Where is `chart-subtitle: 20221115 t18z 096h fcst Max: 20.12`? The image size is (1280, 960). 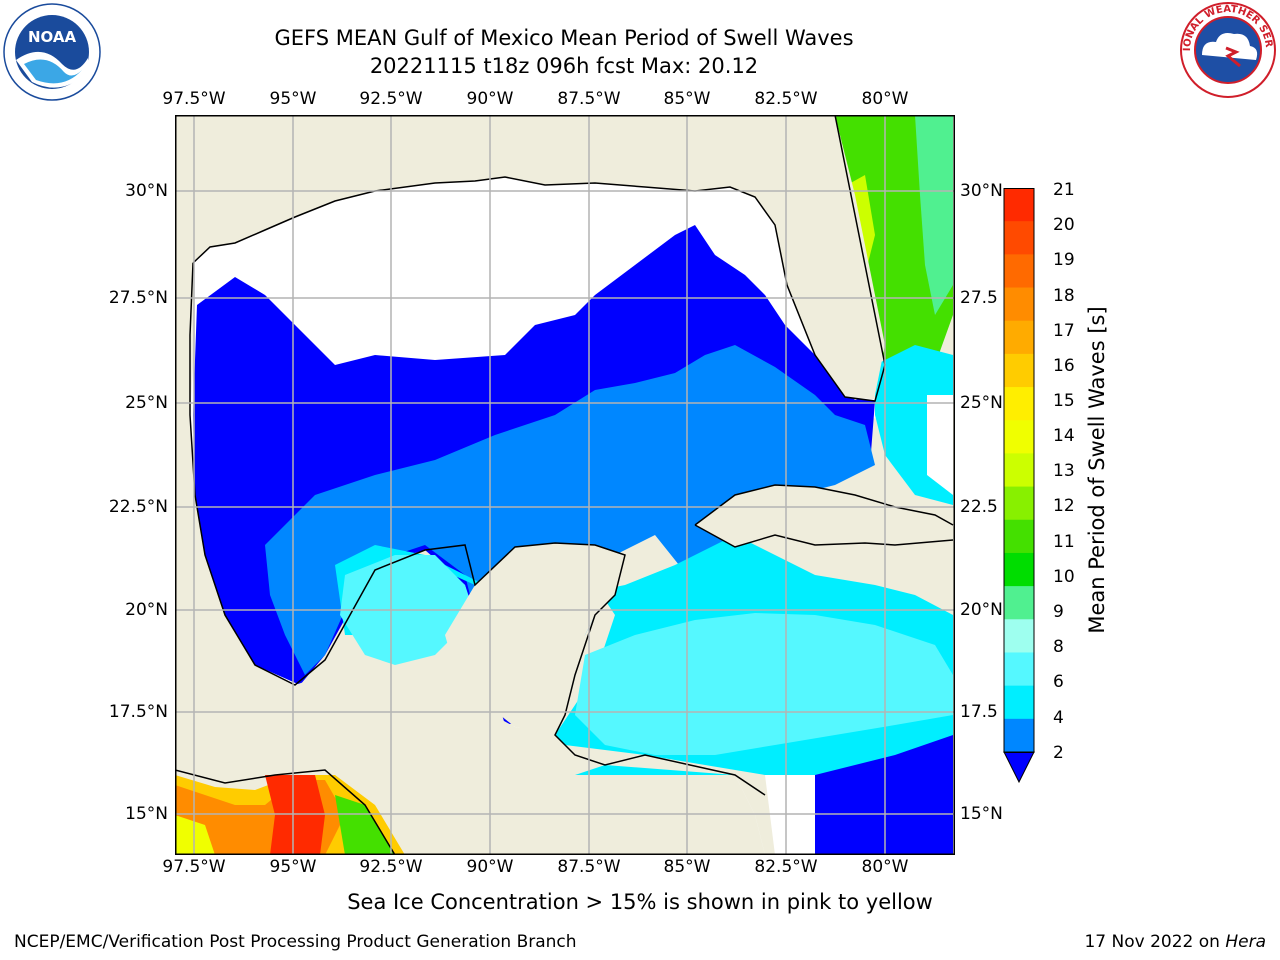 chart-subtitle: 20221115 t18z 096h fcst Max: 20.12 is located at coordinates (564, 66).